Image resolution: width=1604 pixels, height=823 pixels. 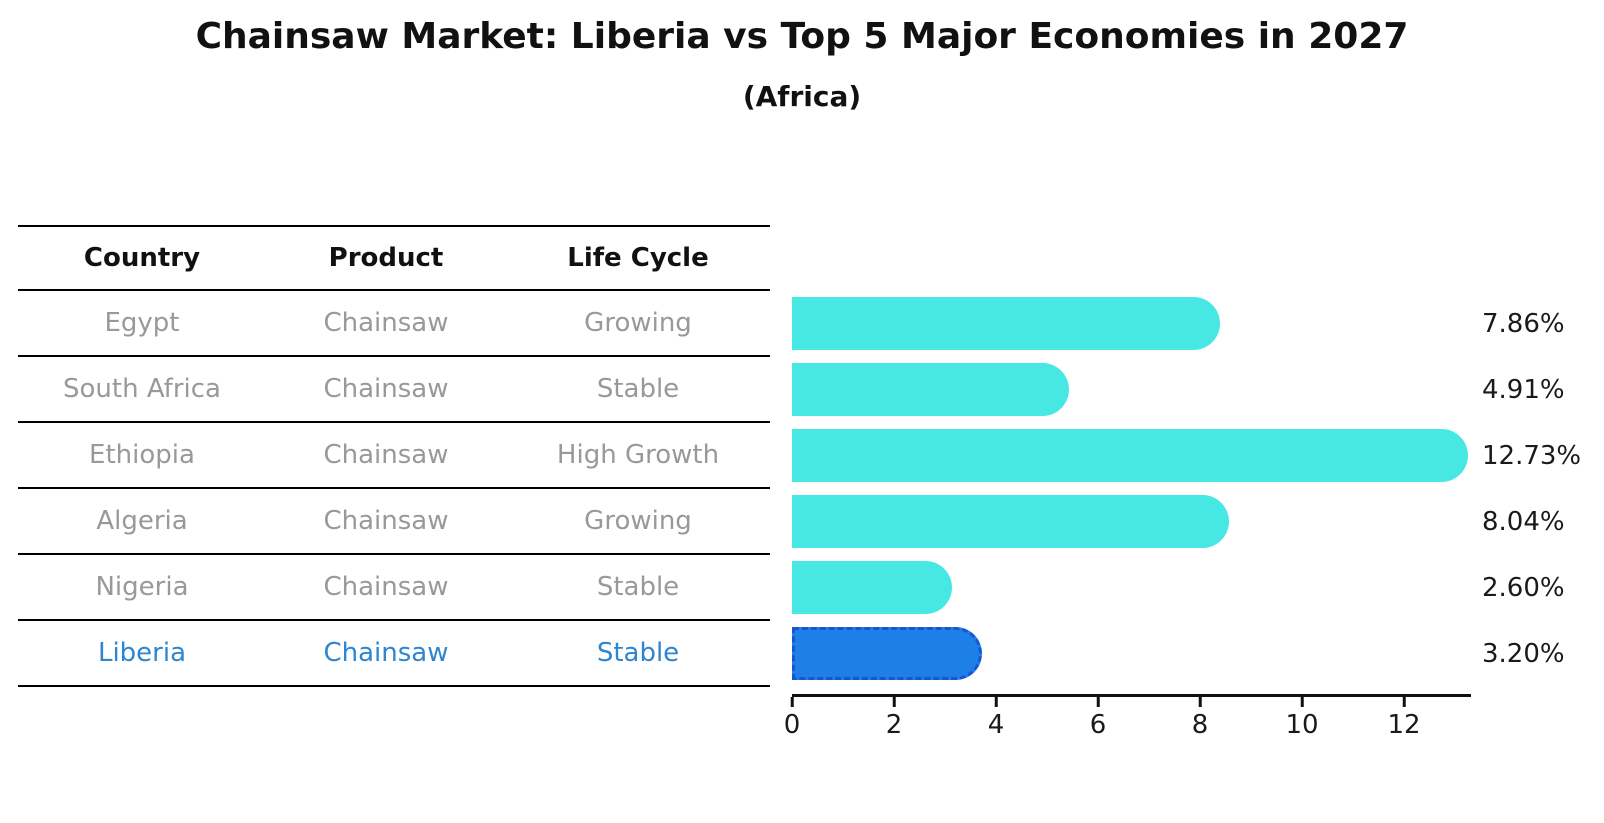 What do you see at coordinates (792, 725) in the screenshot?
I see `x-tick-label: 0` at bounding box center [792, 725].